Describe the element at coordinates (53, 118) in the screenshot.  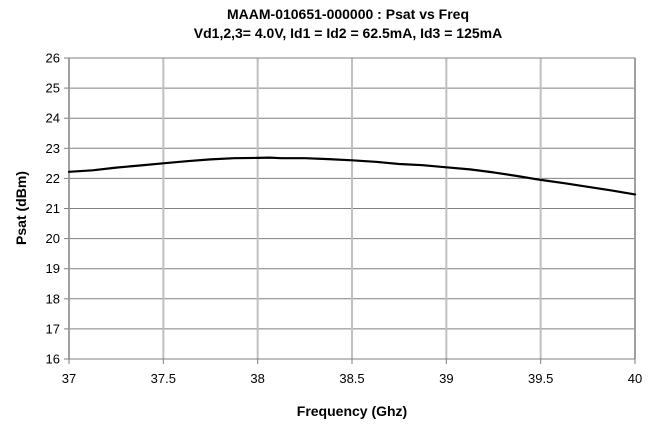
I see `y-tick-label: 24` at that location.